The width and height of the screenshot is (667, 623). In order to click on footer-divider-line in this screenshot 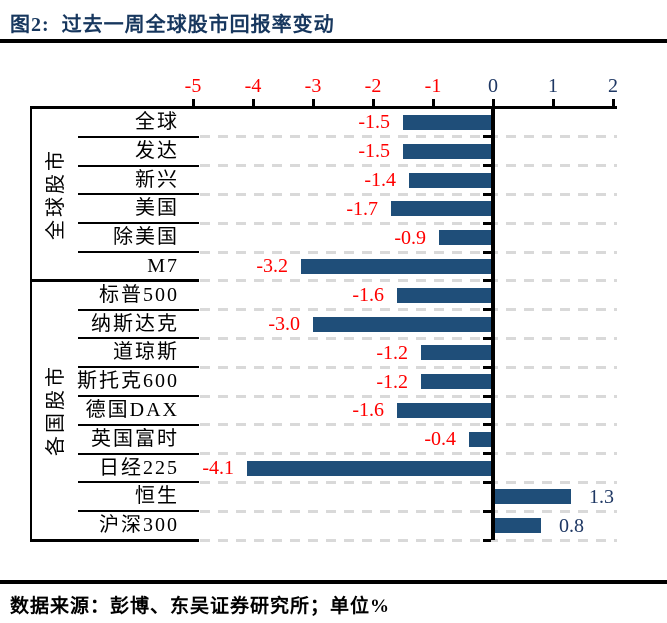, I will do `click(333, 582)`.